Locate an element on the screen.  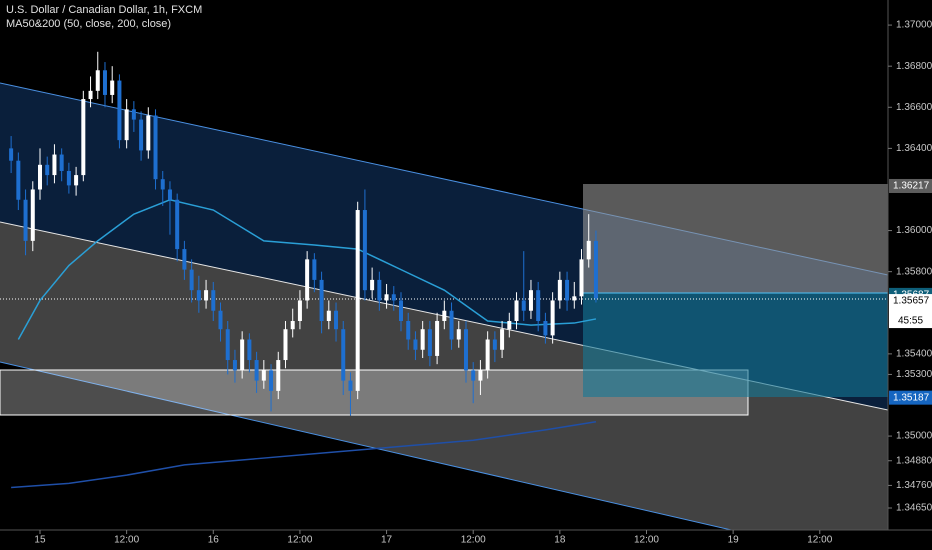
price-badge-label: 1.35187 is located at coordinates (911, 397).